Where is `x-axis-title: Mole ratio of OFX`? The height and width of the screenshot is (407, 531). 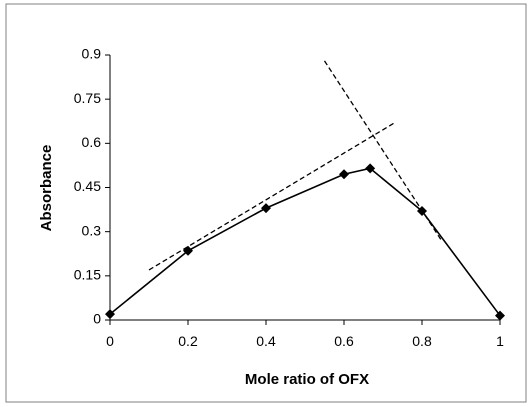 x-axis-title: Mole ratio of OFX is located at coordinates (307, 379).